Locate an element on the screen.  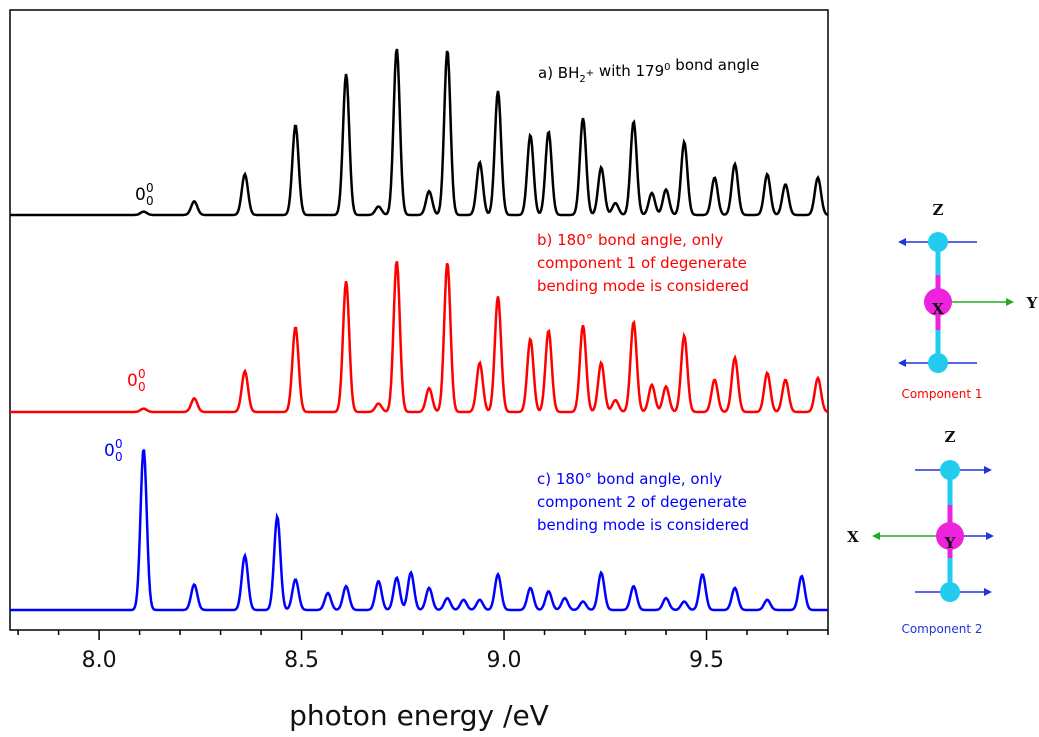
series-c-origin-label: 0 00 is located at coordinates (113, 450).